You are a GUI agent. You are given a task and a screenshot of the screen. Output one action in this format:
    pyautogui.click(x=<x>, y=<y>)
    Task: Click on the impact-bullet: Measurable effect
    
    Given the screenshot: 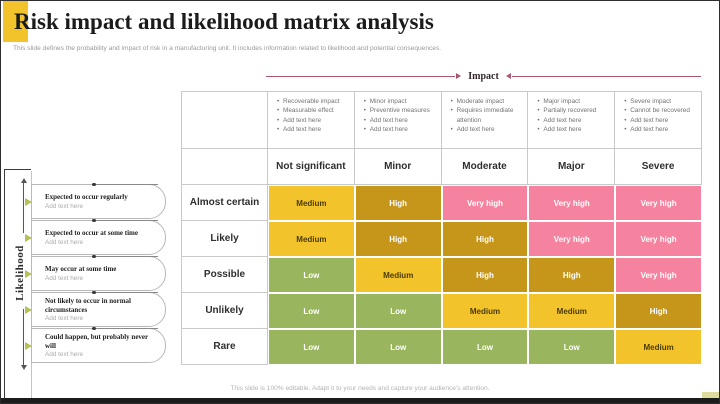 What is the action you would take?
    pyautogui.click(x=305, y=111)
    